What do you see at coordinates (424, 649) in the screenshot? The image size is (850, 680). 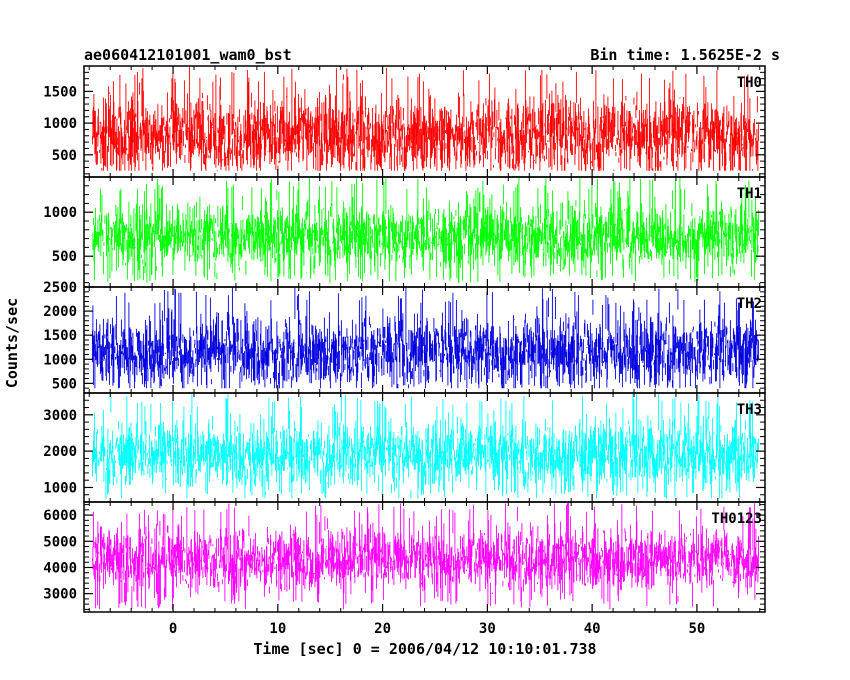 I see `x-axis-title: Time [sec] 0 = 2006/04/12 10:10:01.738` at bounding box center [424, 649].